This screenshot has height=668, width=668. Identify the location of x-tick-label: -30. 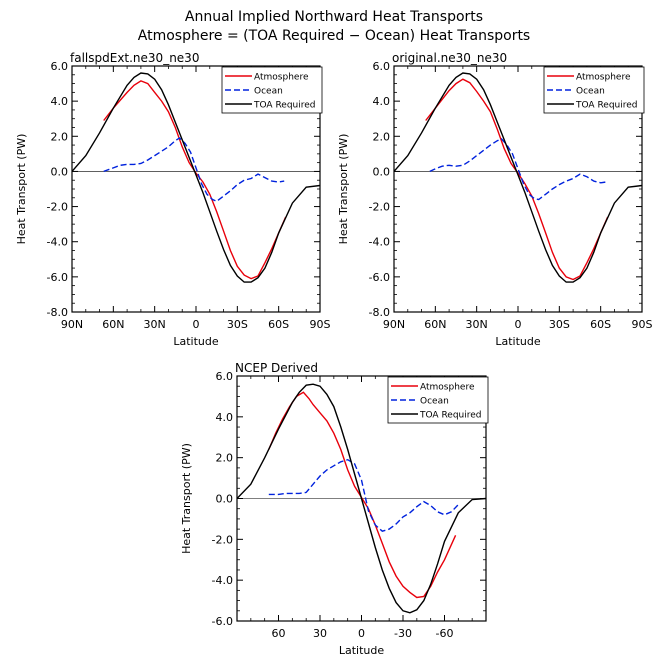
(403, 633).